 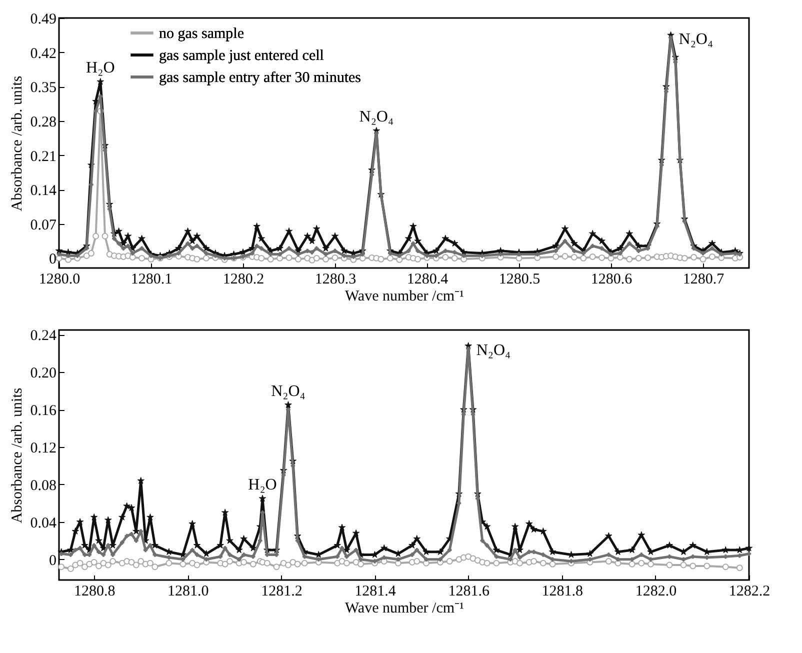 What do you see at coordinates (656, 592) in the screenshot?
I see `x-tick-label: 1282.0` at bounding box center [656, 592].